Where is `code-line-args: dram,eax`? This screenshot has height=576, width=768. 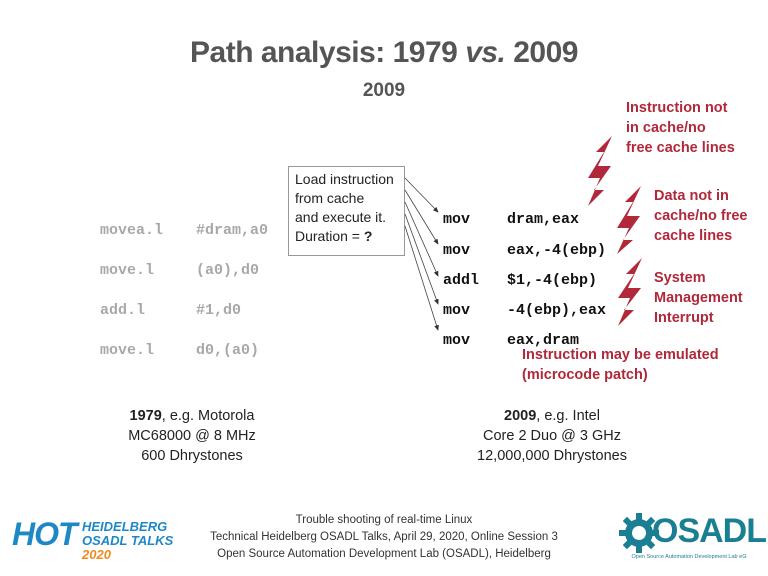 code-line-args: dram,eax is located at coordinates (543, 219).